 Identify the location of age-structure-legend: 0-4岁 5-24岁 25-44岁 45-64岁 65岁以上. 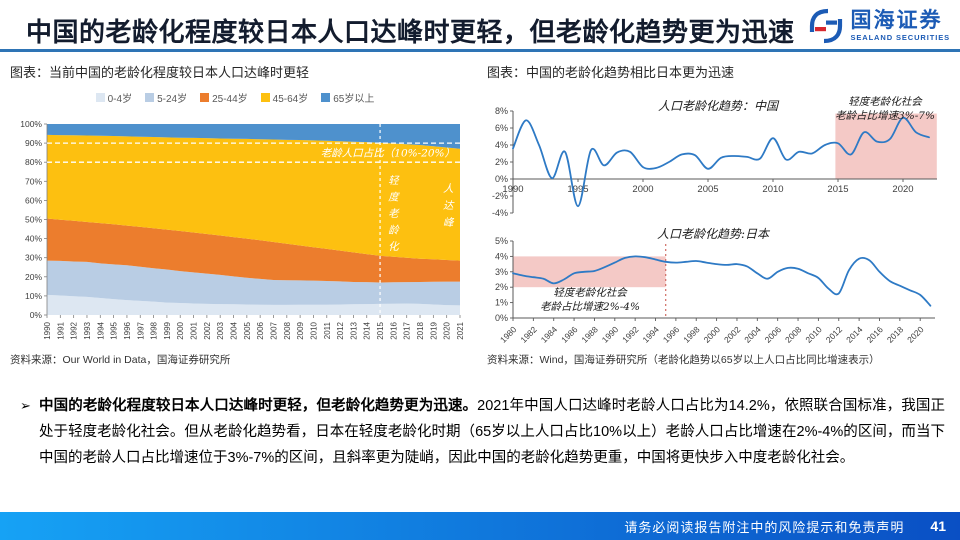
(235, 97).